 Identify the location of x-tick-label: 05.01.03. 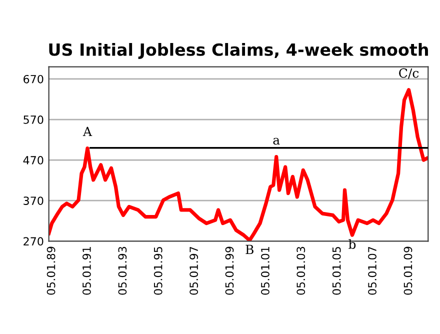
(301, 270).